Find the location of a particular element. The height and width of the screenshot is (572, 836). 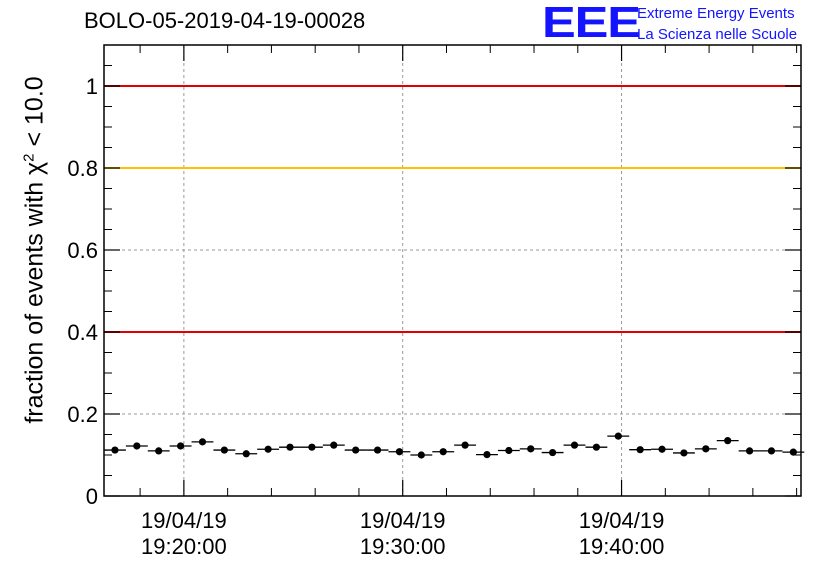

y-axis-label-symbol: χ is located at coordinates (34, 168).